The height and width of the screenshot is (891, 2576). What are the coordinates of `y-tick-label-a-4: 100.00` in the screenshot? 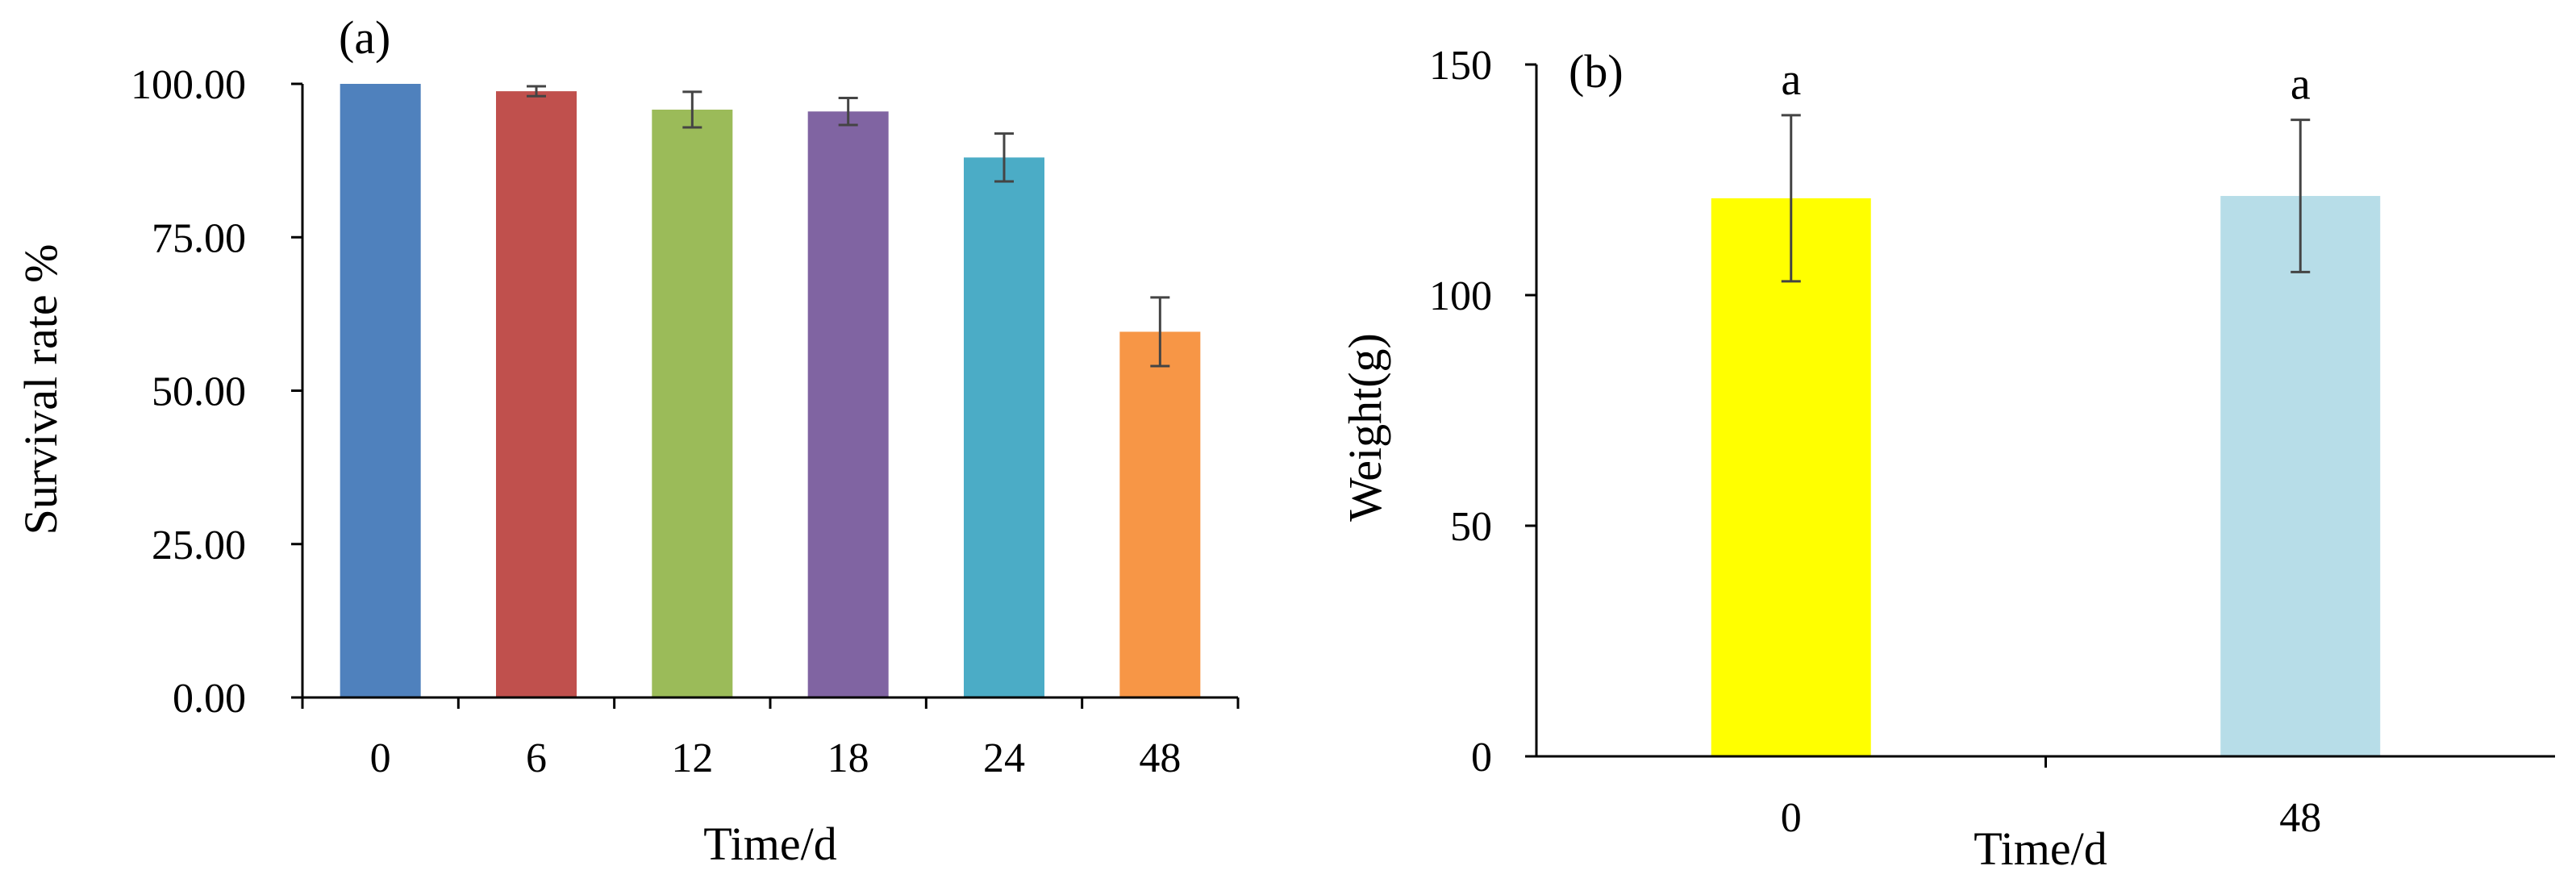 It's located at (188, 85).